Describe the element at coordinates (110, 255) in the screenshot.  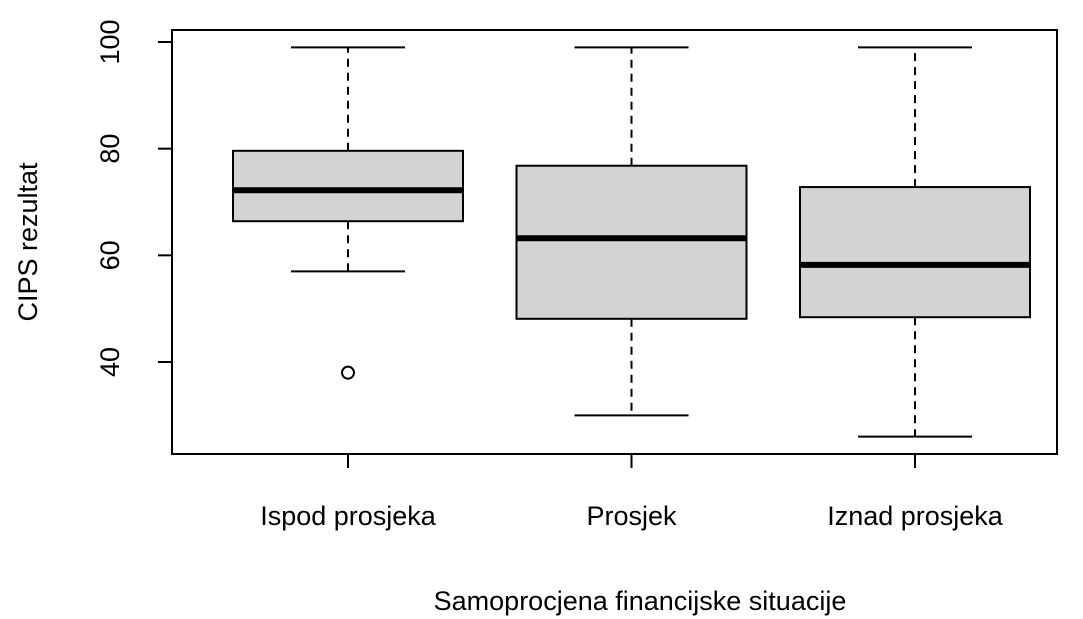
I see `y-tick-label: 60` at that location.